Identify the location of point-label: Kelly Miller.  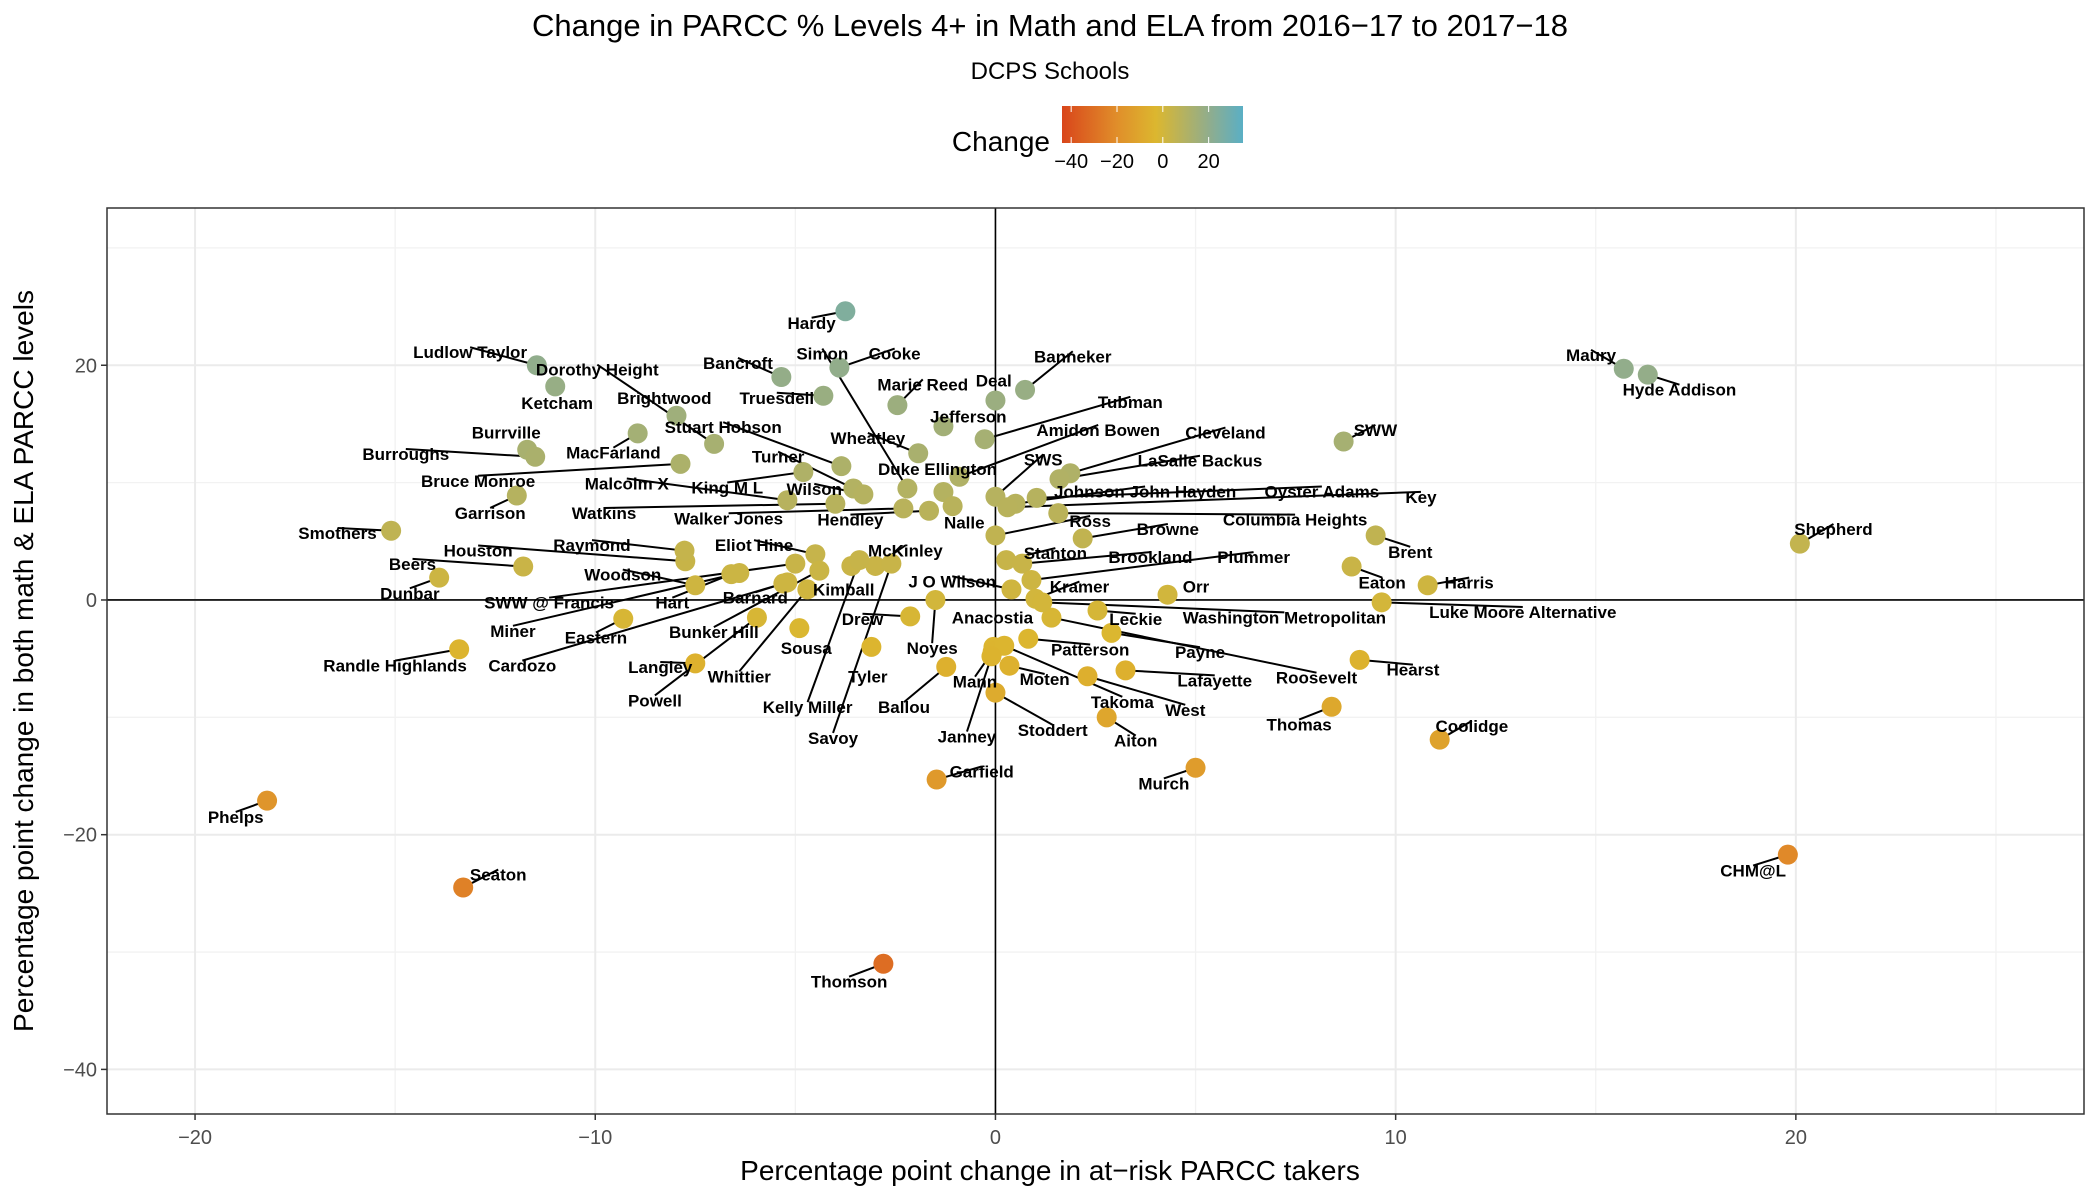
(808, 707).